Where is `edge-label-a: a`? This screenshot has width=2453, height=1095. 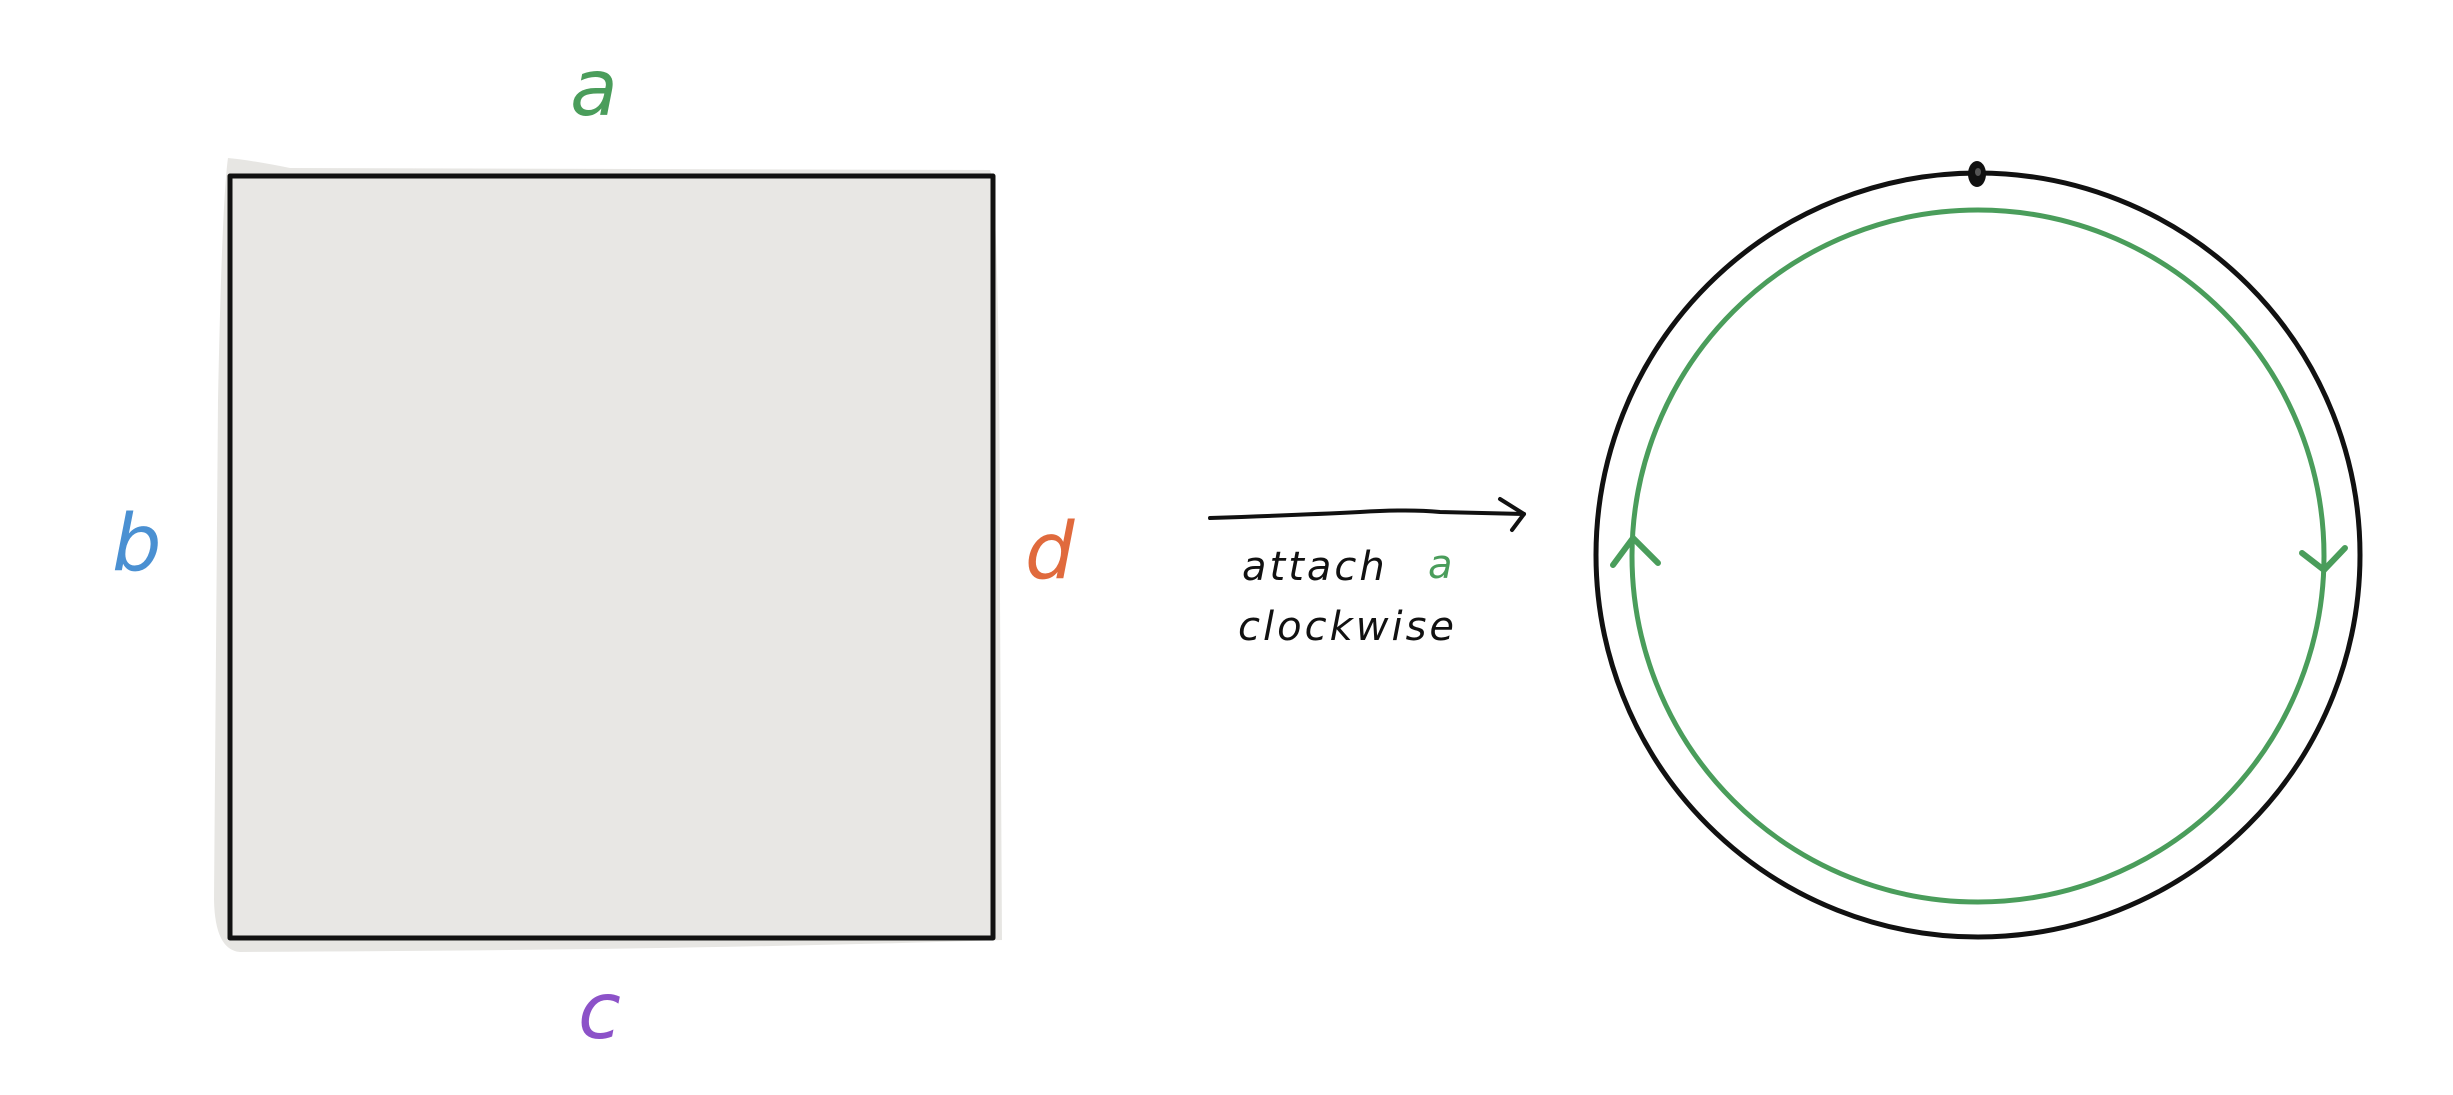 edge-label-a: a is located at coordinates (594, 89).